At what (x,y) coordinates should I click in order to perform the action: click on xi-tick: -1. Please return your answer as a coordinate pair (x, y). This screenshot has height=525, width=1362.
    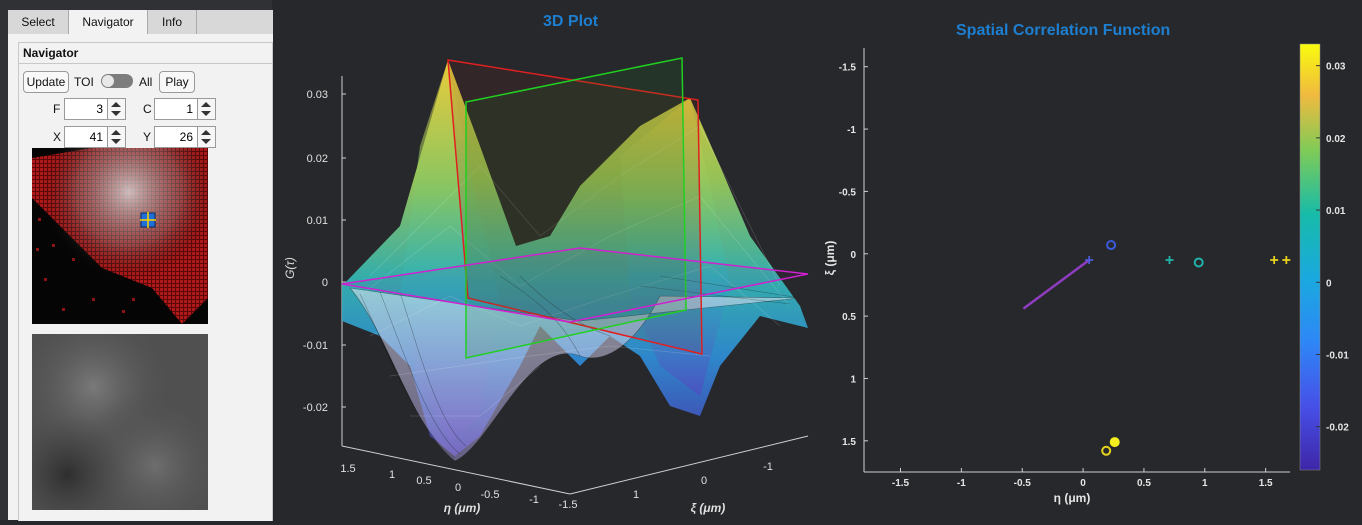
    Looking at the image, I should click on (768, 467).